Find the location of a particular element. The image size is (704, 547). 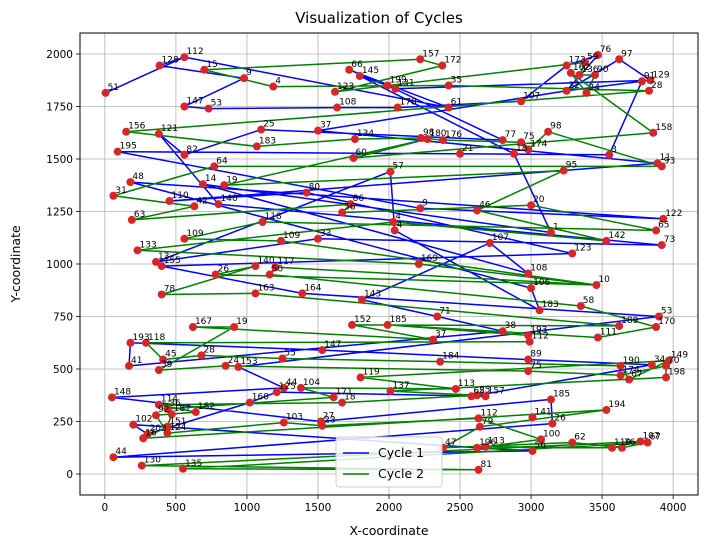

city-point-label: 36 is located at coordinates (175, 404).